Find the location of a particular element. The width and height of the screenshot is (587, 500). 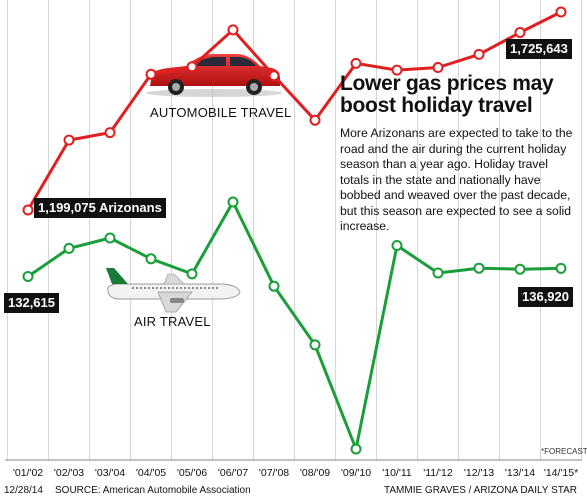

air-series-label: AIR TRAVEL is located at coordinates (172, 321).